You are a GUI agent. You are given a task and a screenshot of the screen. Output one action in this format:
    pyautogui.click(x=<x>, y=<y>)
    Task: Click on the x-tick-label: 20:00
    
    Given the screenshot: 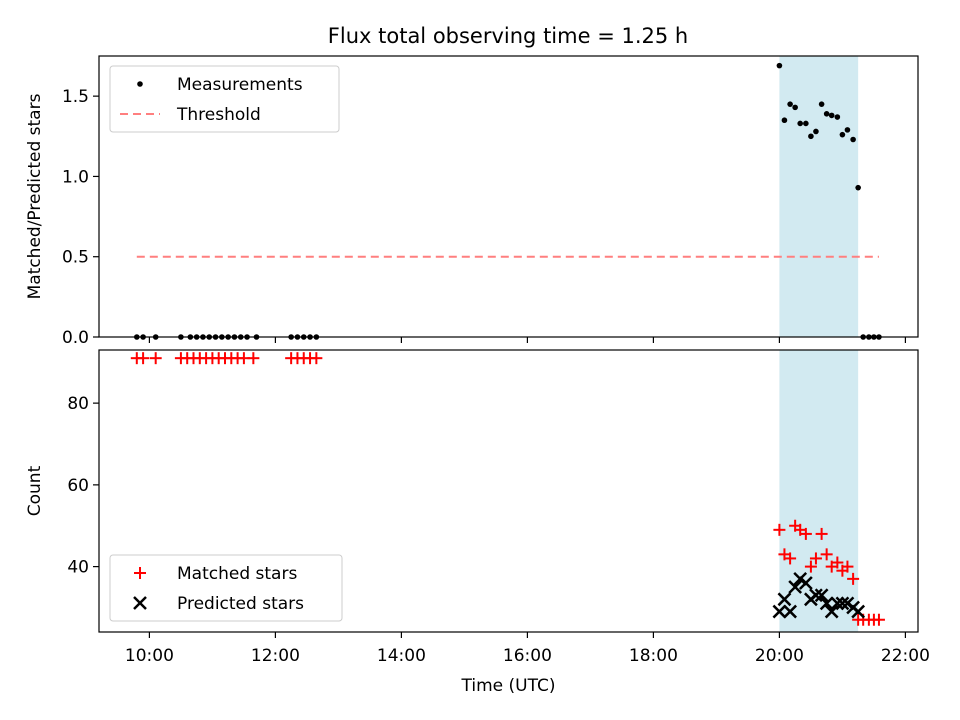 What is the action you would take?
    pyautogui.click(x=779, y=656)
    